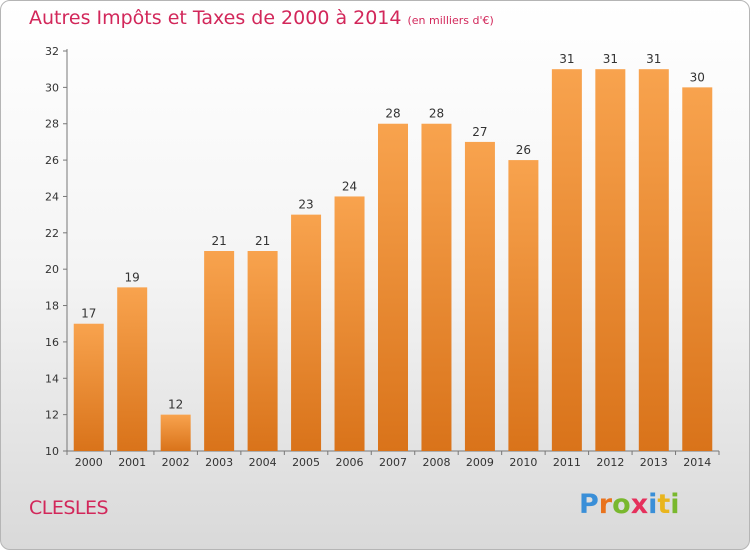  I want to click on logo-letter: r, so click(605, 504).